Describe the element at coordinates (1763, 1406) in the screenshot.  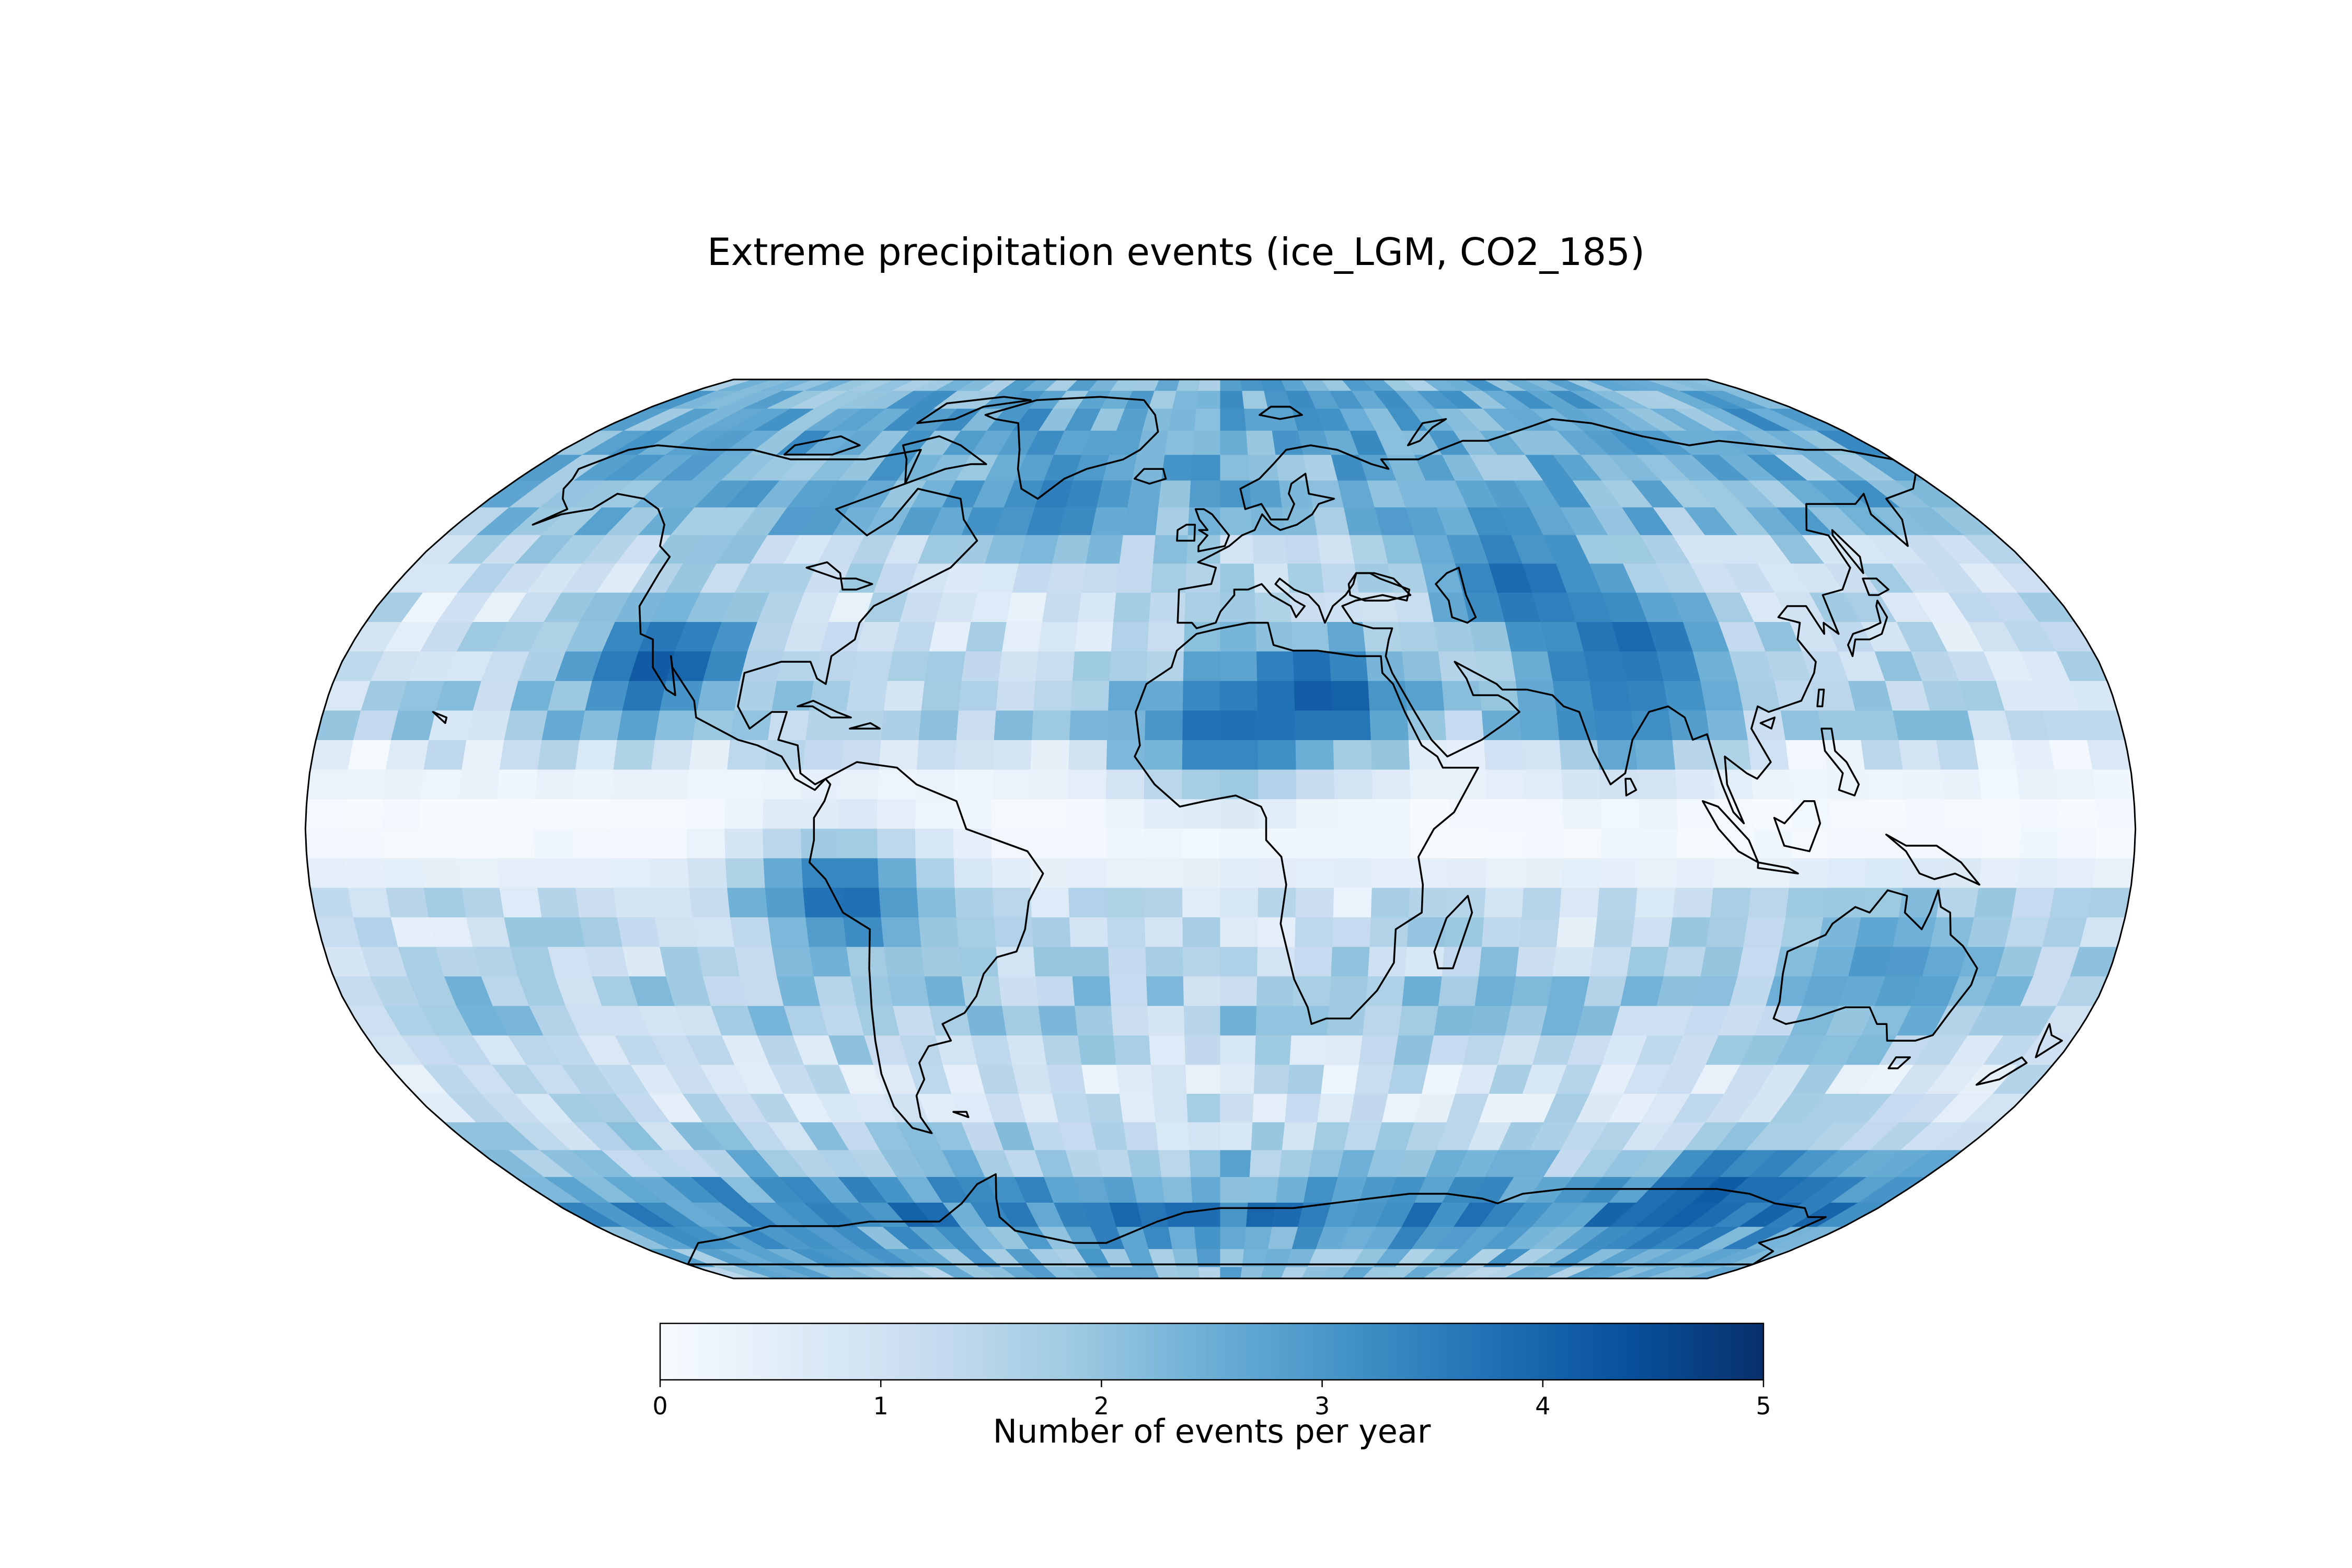
I see `colorbar-tick-label: 5` at that location.